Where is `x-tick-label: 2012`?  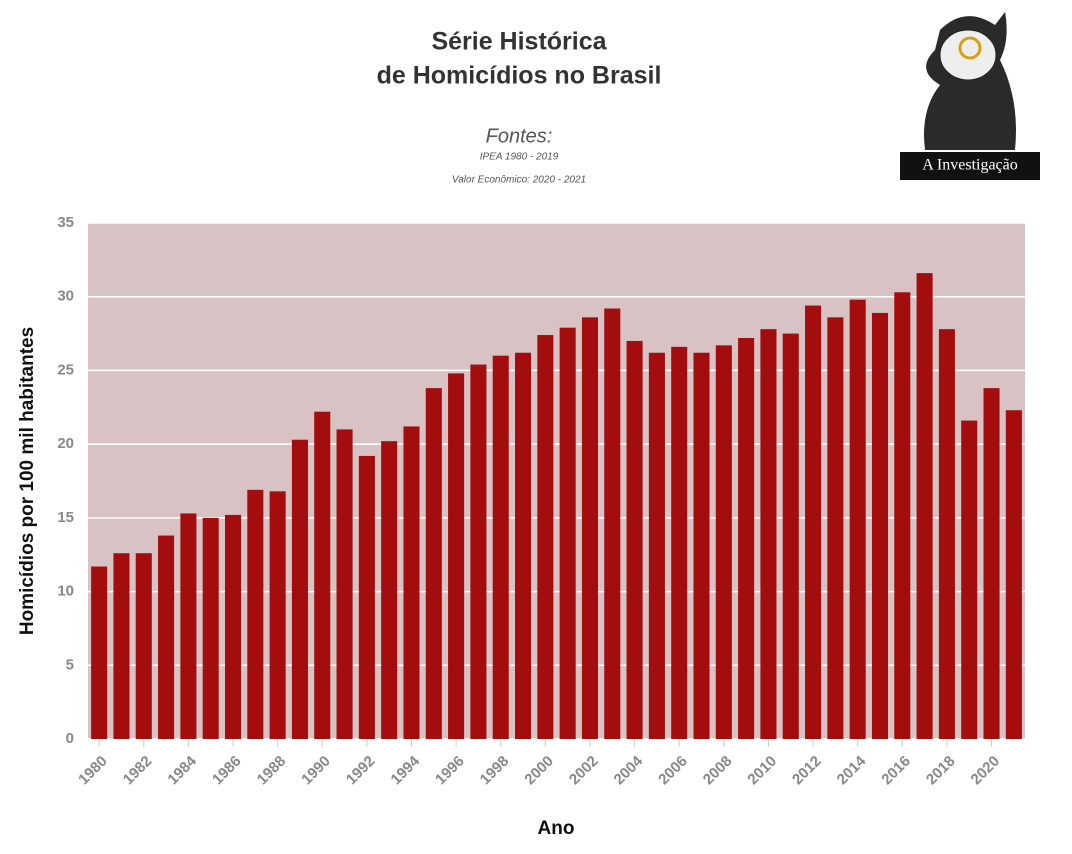
x-tick-label: 2012 is located at coordinates (807, 771).